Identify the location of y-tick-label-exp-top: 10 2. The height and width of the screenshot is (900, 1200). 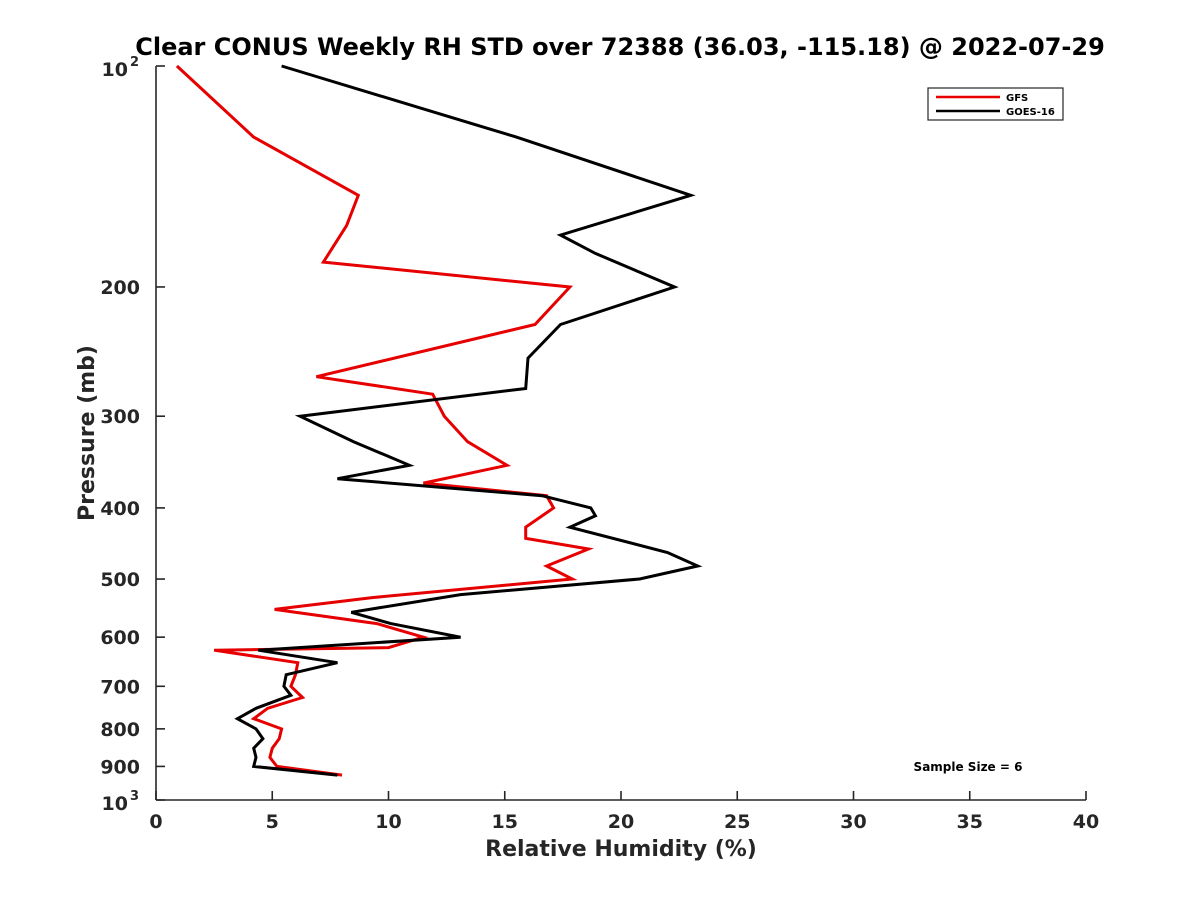
(121, 68).